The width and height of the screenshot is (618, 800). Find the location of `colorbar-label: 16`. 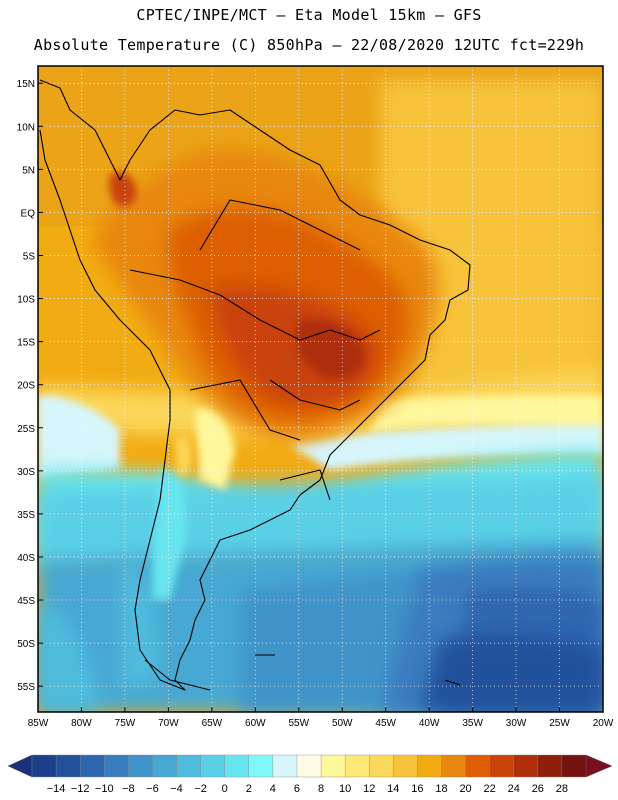

colorbar-label: 16 is located at coordinates (417, 789).